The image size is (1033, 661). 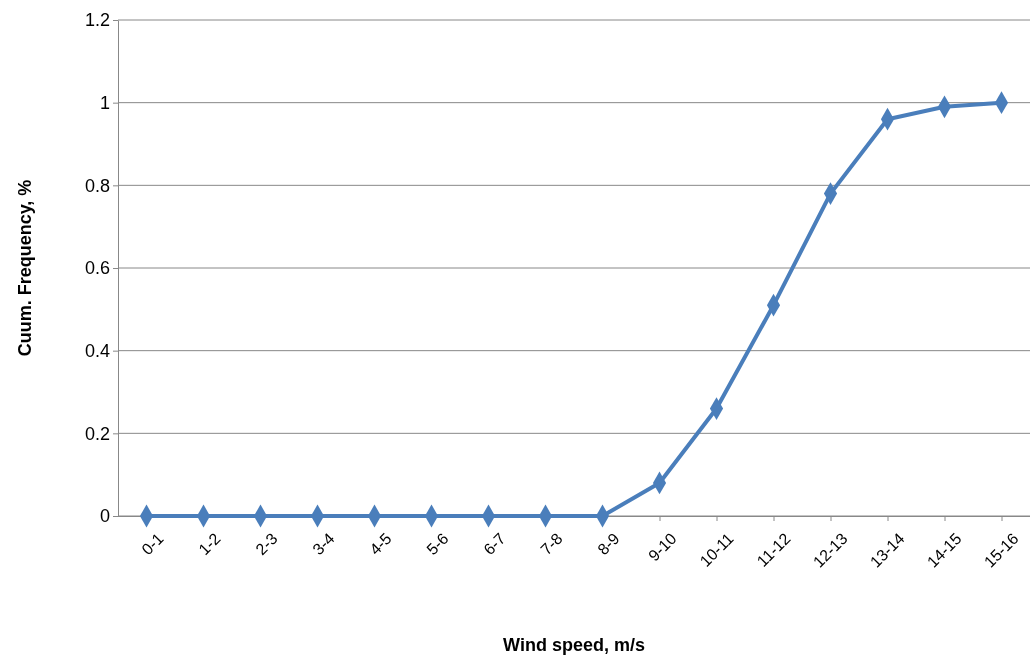 I want to click on x-tick-label: 8-9, so click(x=608, y=544).